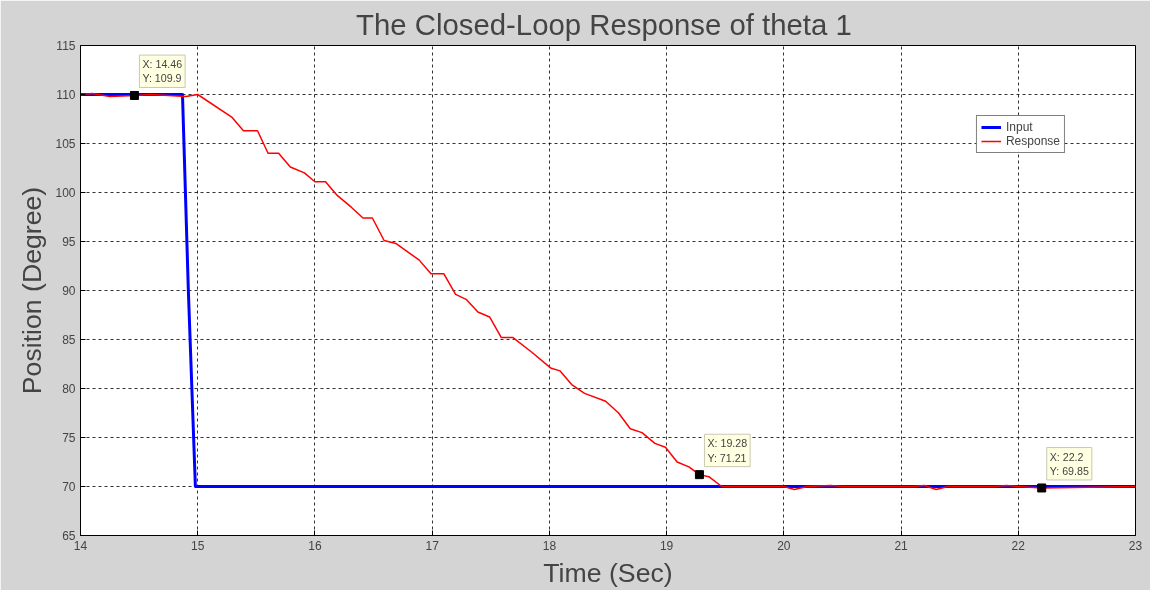 This screenshot has width=1158, height=596. I want to click on x-tick-label: 23, so click(1135, 545).